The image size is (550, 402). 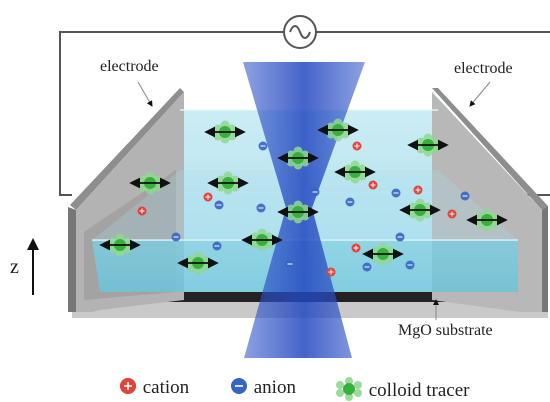 I want to click on substrate-label: MgO substrate, so click(x=445, y=330).